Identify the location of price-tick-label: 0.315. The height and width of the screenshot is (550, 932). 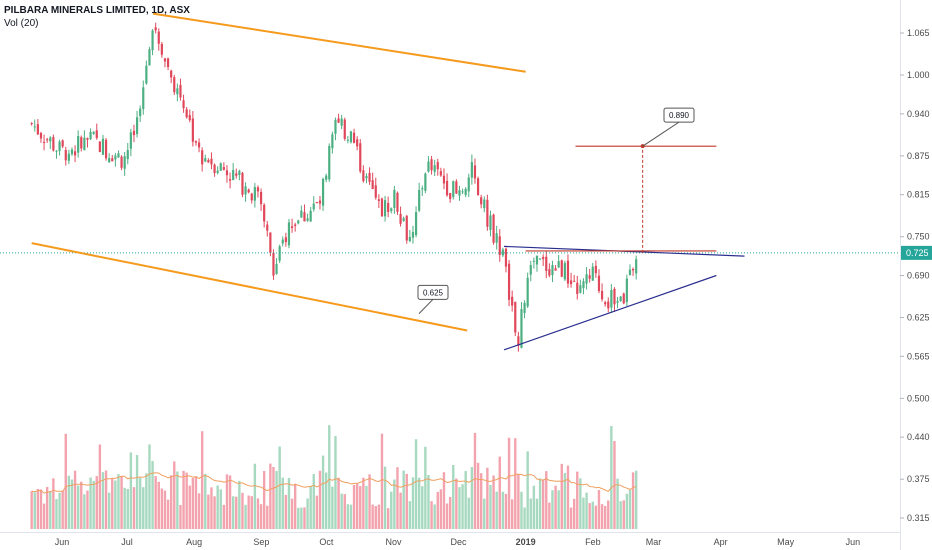
(918, 518).